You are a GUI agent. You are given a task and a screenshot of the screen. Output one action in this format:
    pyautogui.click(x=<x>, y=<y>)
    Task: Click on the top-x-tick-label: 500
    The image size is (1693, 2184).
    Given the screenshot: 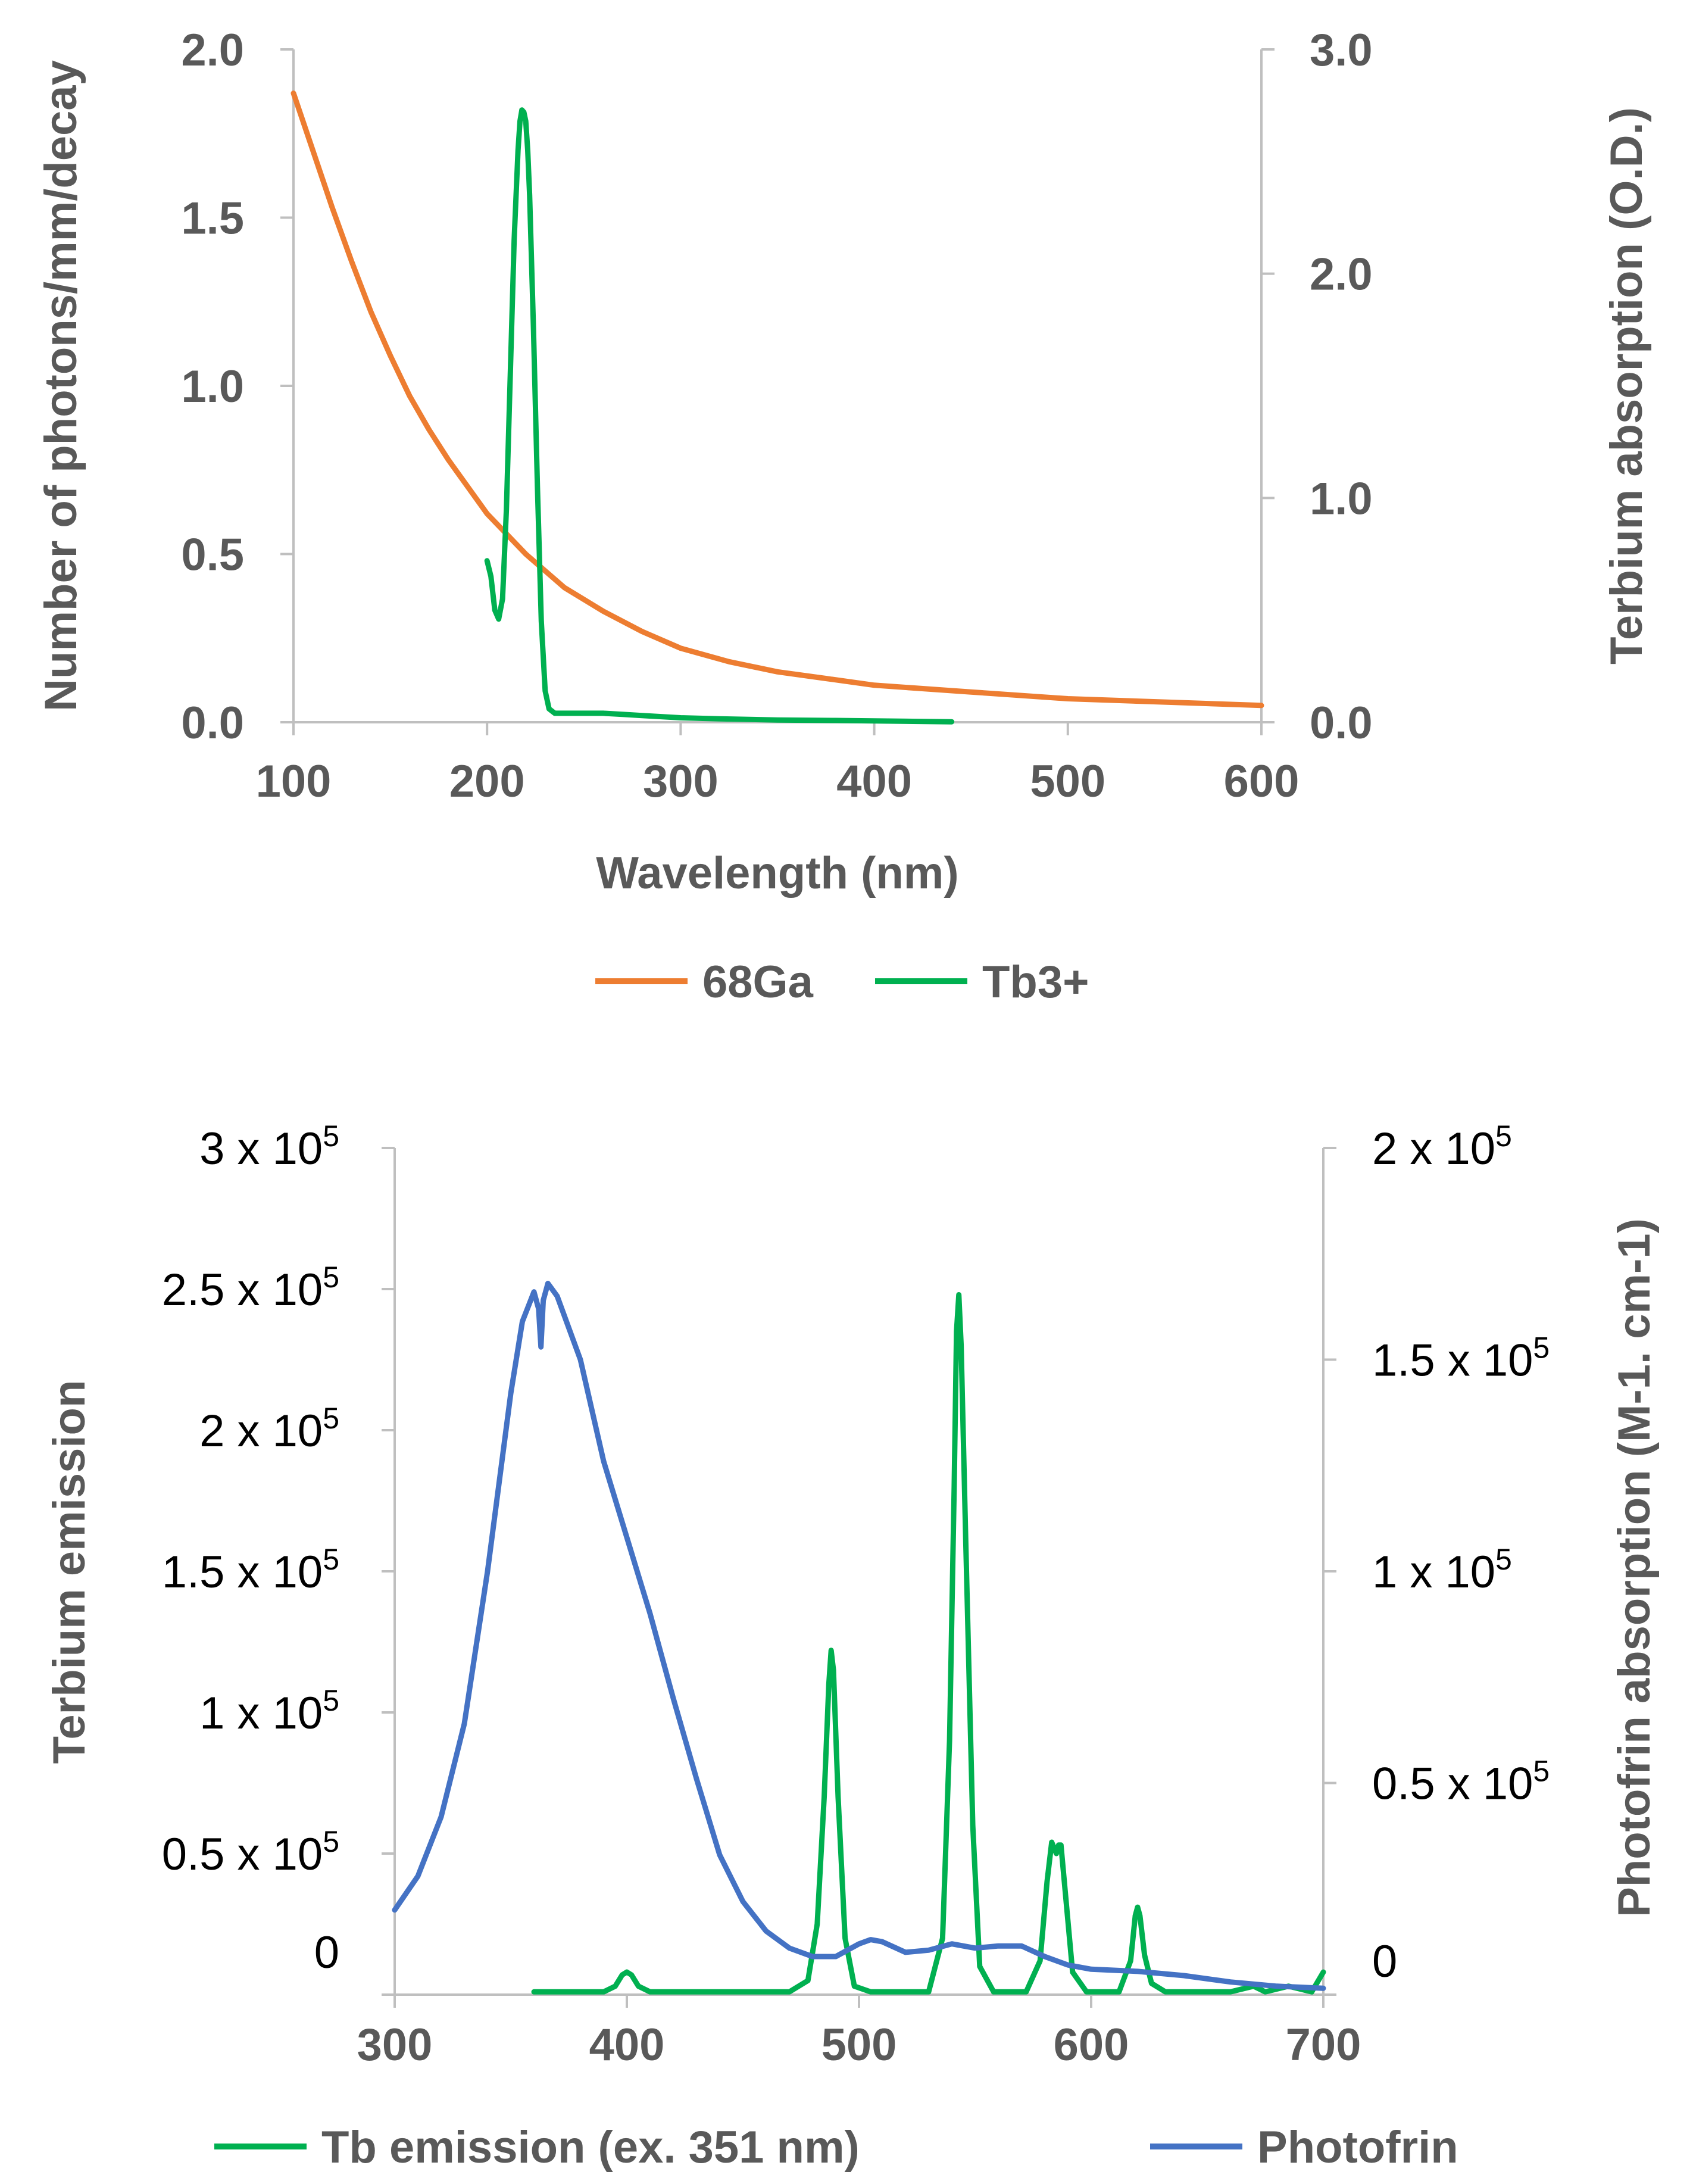 What is the action you would take?
    pyautogui.click(x=1067, y=781)
    